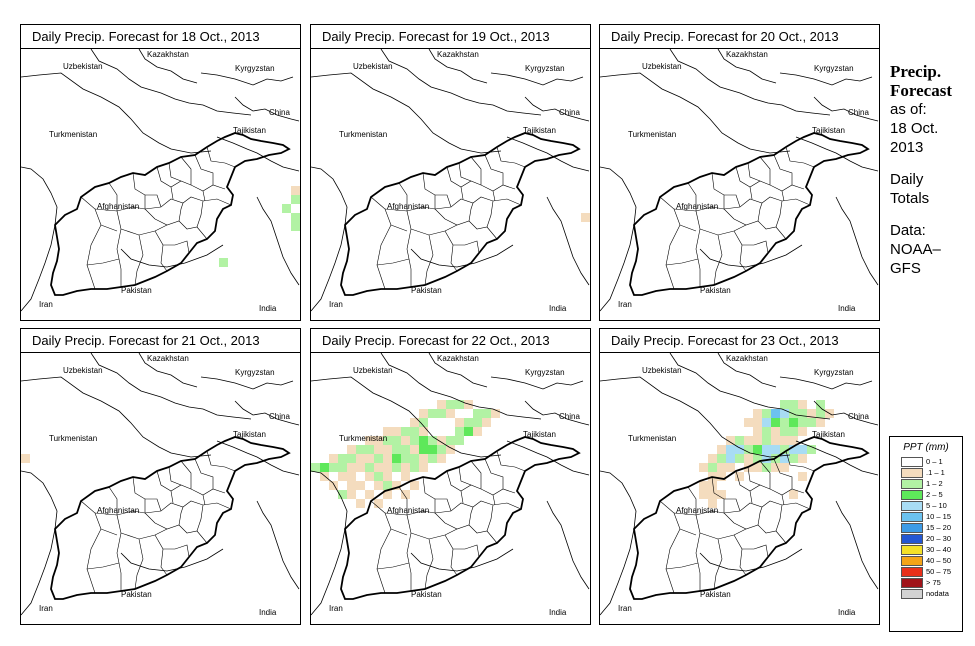 This screenshot has width=975, height=646. Describe the element at coordinates (569, 112) in the screenshot. I see `country-label: China` at that location.